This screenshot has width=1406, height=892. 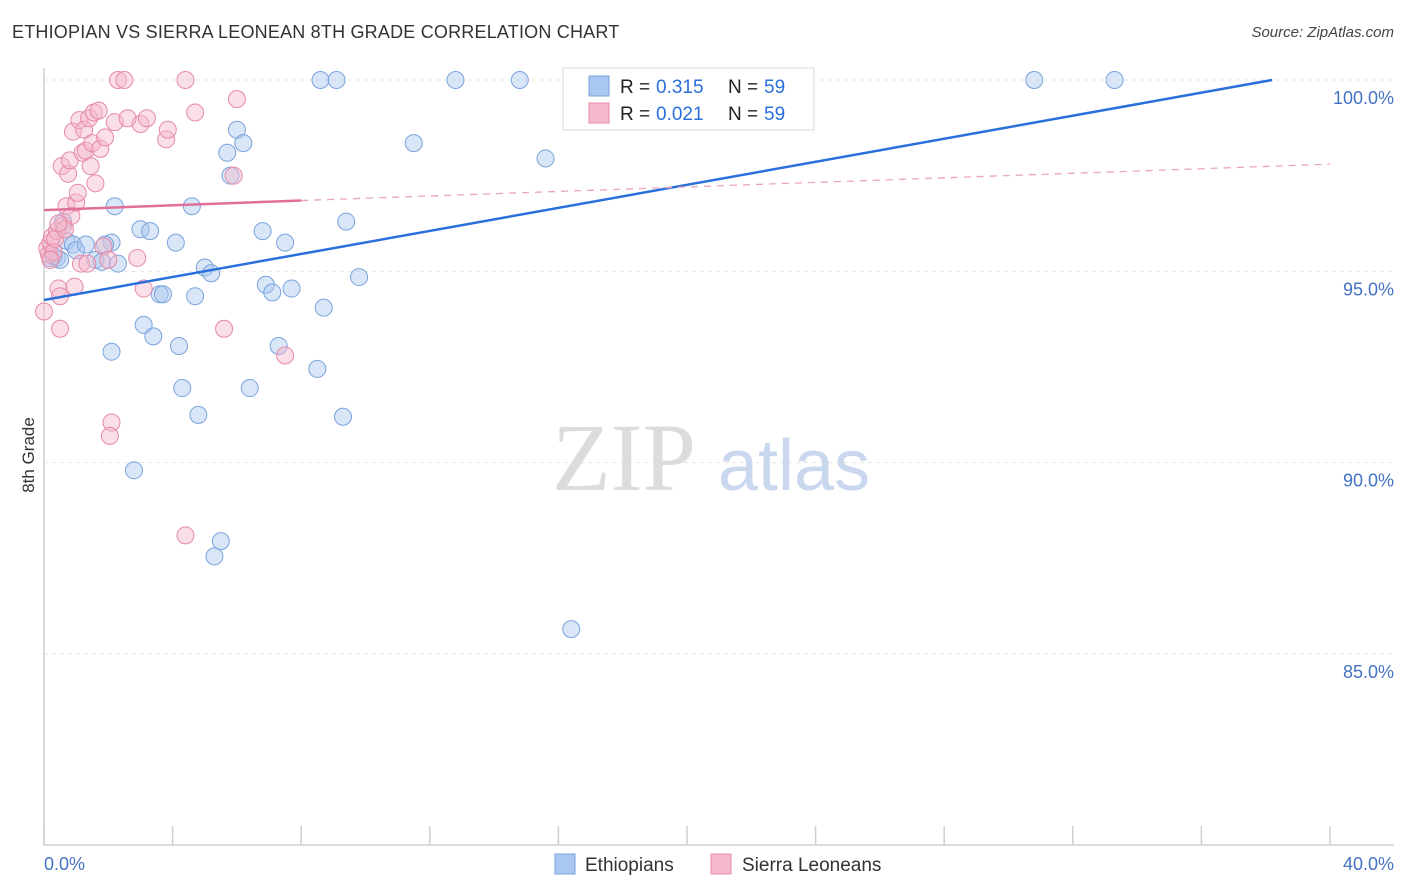 I want to click on x-tick-label: 40.0%, so click(x=1368, y=864).